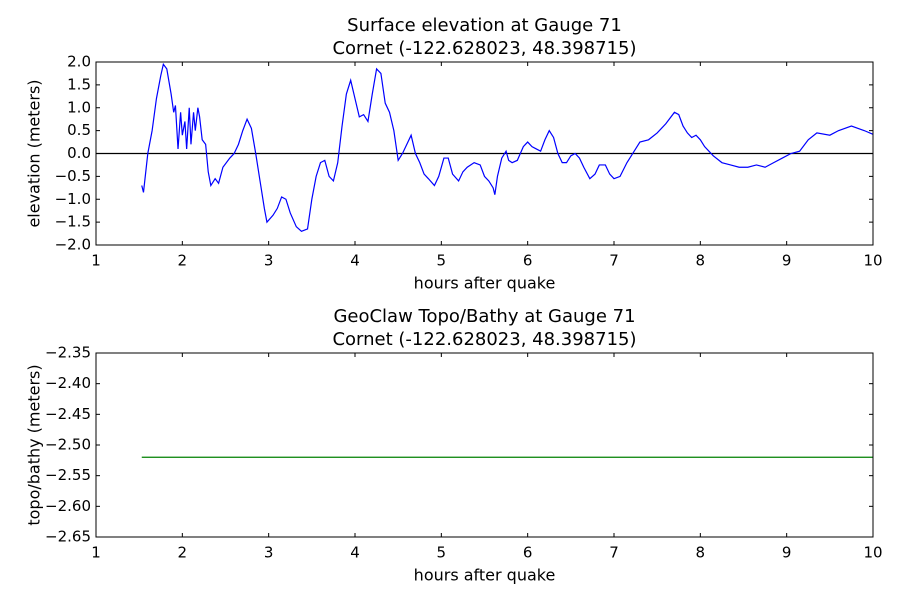 The width and height of the screenshot is (900, 600). Describe the element at coordinates (73, 176) in the screenshot. I see `y-tick-label: −0.5` at that location.